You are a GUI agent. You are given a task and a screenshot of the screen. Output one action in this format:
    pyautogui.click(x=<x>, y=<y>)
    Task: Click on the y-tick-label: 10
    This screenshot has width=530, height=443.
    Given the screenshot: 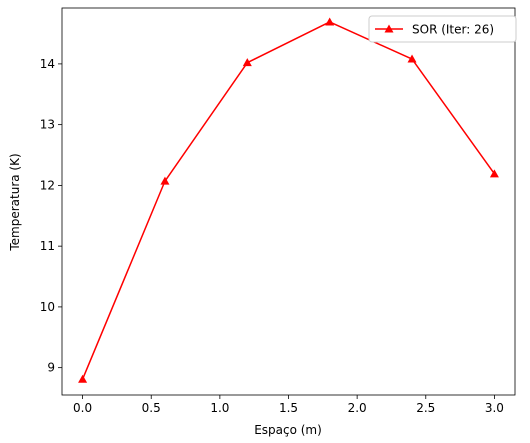 What is the action you would take?
    pyautogui.click(x=47, y=307)
    